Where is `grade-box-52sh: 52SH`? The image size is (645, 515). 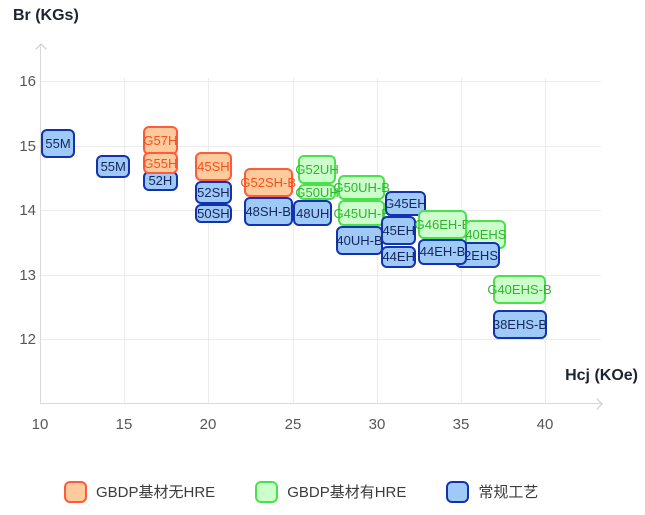 grade-box-52sh: 52SH is located at coordinates (213, 192).